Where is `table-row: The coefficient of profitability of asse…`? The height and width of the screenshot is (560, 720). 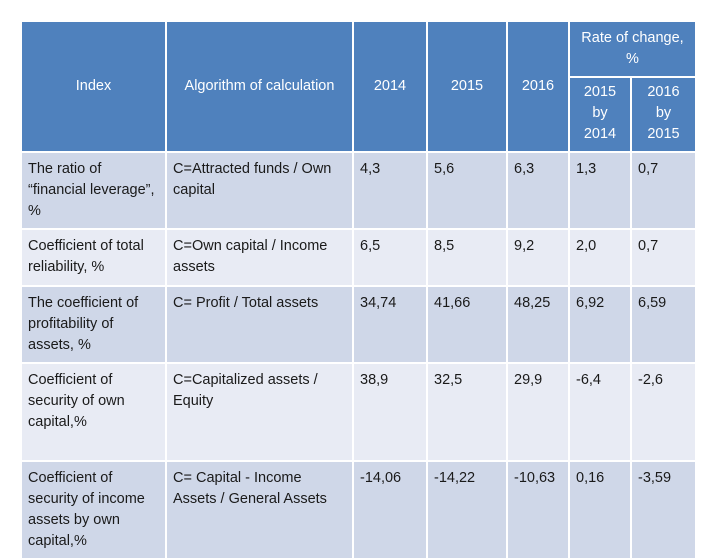 table-row: The coefficient of profitability of asse… is located at coordinates (358, 324).